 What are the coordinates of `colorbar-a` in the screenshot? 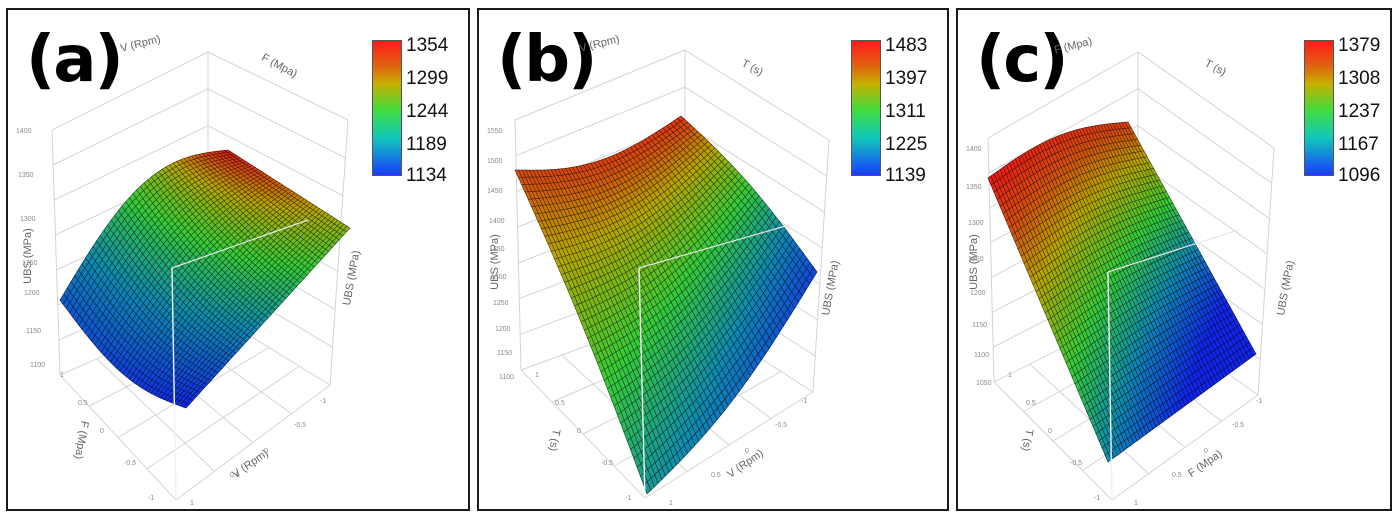 It's located at (387, 108).